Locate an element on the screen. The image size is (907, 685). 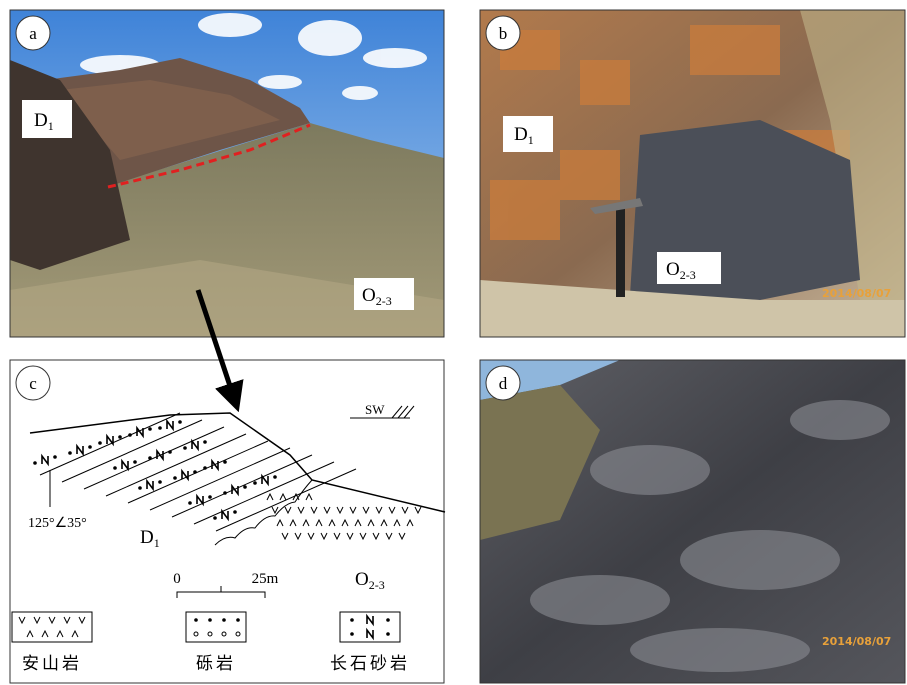
panel-label: b is located at coordinates (503, 33).